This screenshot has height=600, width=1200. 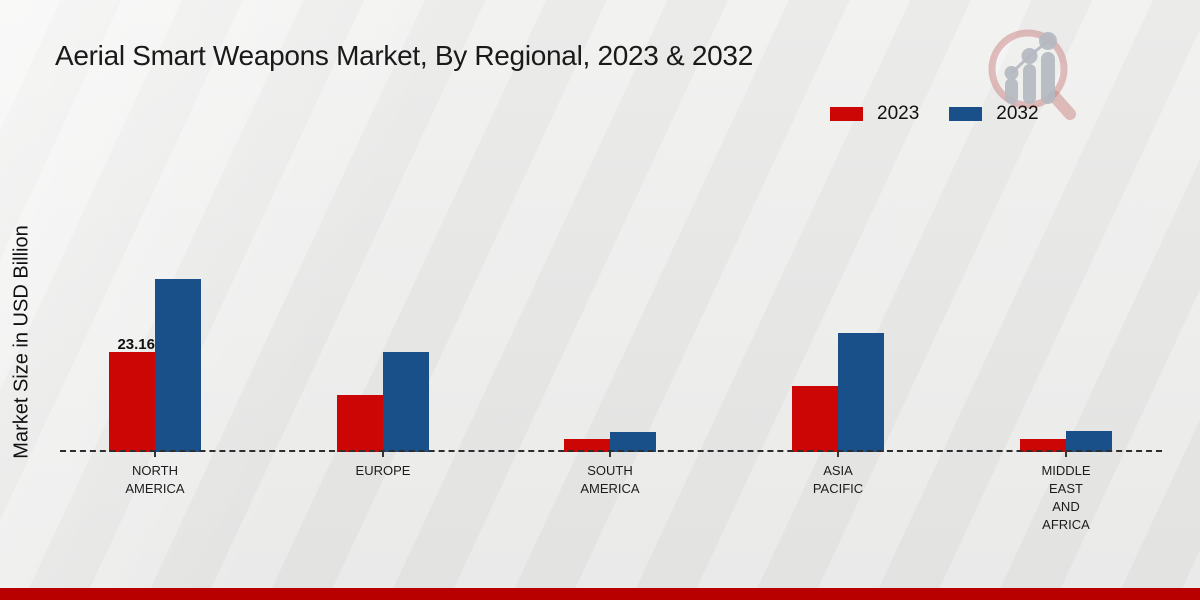 What do you see at coordinates (610, 454) in the screenshot?
I see `axis-tick-south-america` at bounding box center [610, 454].